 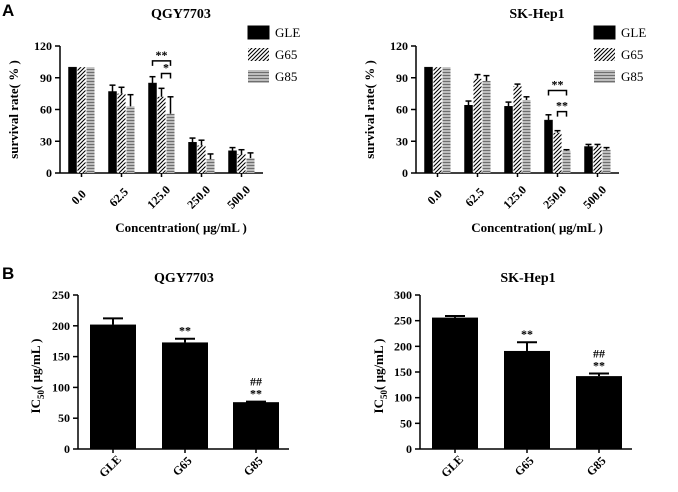 I want to click on chart-title: SK-Hep1, so click(x=536, y=14).